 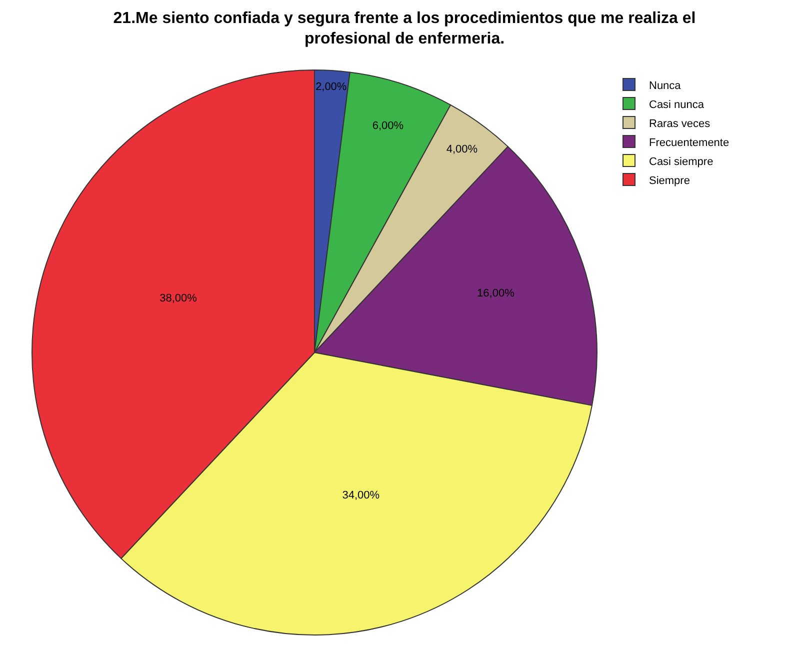 What do you see at coordinates (361, 496) in the screenshot?
I see `data-label: 34,00%` at bounding box center [361, 496].